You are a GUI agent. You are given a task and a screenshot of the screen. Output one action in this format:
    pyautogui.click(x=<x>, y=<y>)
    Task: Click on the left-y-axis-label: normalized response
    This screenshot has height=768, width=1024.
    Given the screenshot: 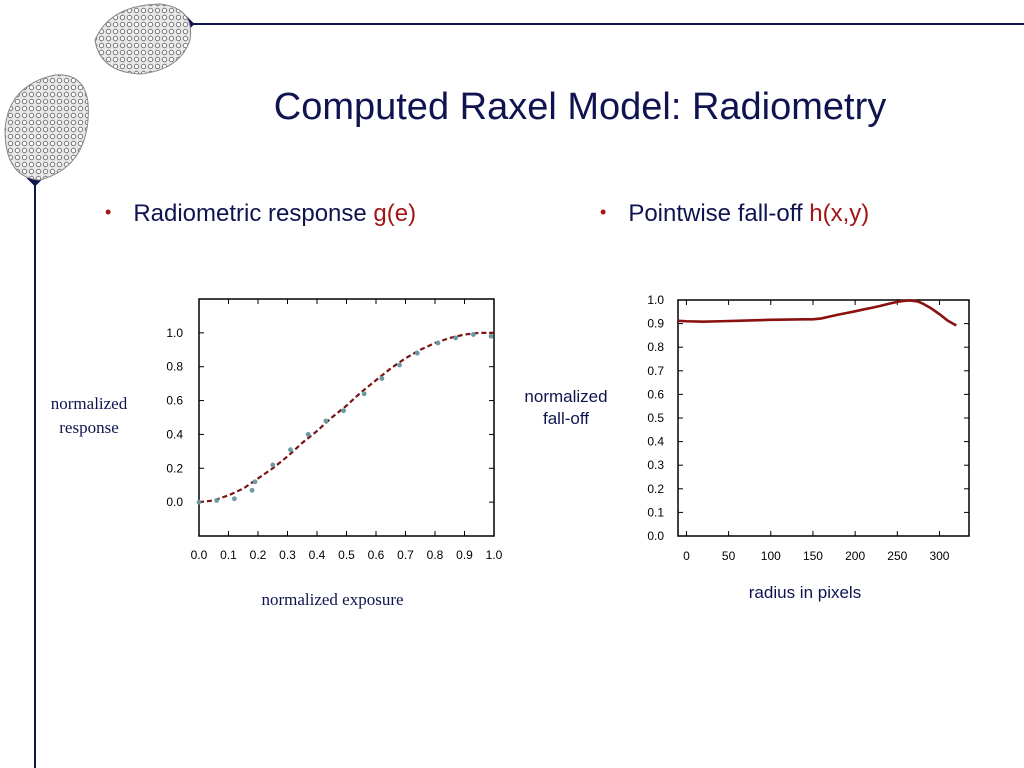 What is the action you would take?
    pyautogui.click(x=89, y=415)
    